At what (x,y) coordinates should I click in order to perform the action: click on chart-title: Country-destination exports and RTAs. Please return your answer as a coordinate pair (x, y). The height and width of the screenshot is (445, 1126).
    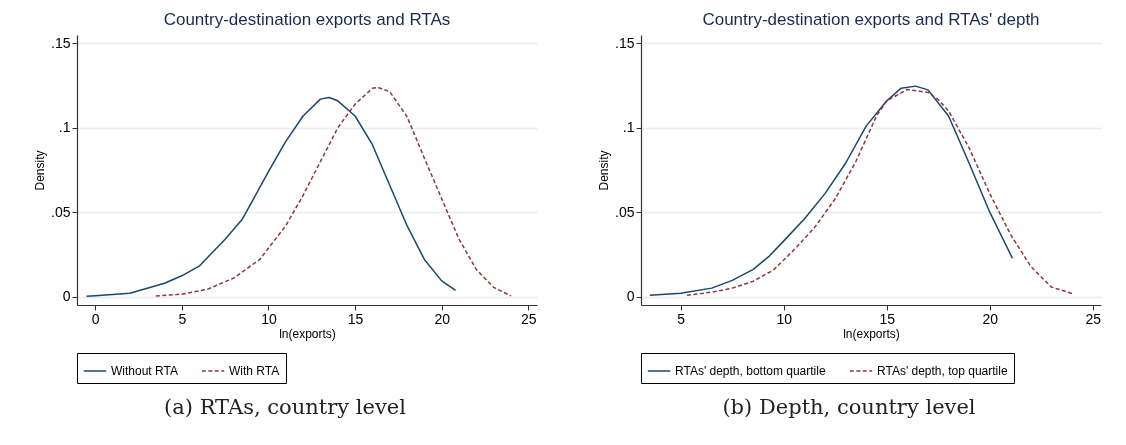
    Looking at the image, I should click on (307, 19).